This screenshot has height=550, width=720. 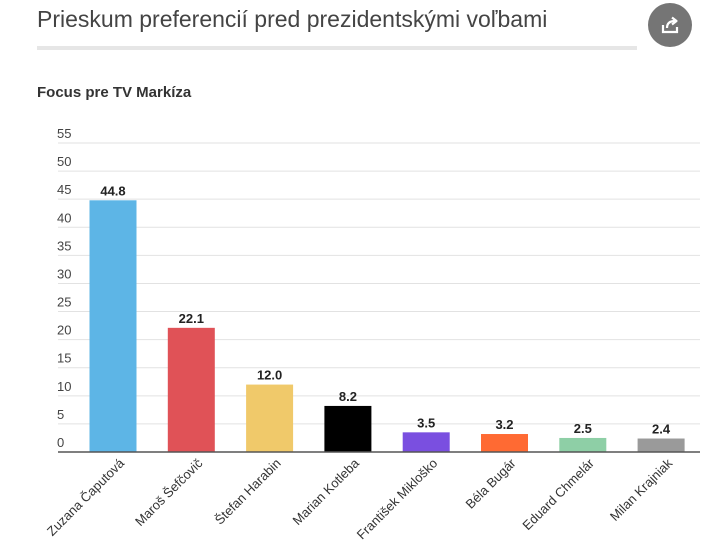 What do you see at coordinates (583, 428) in the screenshot?
I see `bar-value-label: 2.5` at bounding box center [583, 428].